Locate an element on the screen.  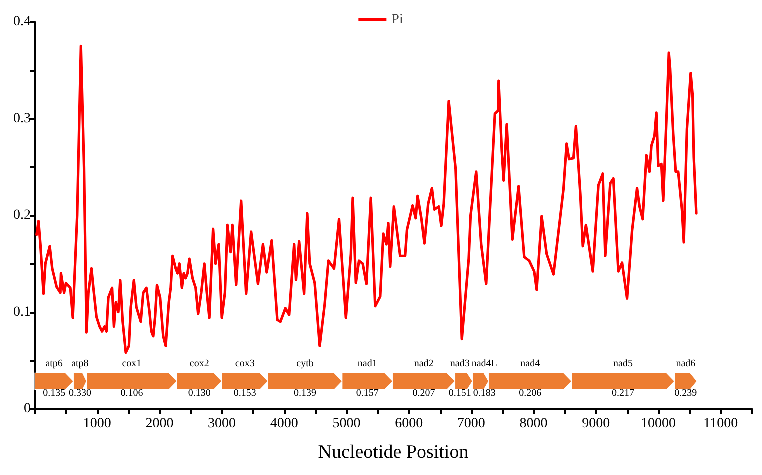
y-tick-label: 0.2 is located at coordinates (22, 215).